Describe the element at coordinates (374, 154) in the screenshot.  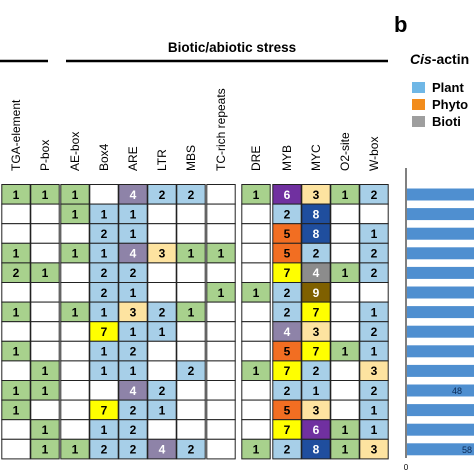
I see `column-header-w-box: W-box` at that location.